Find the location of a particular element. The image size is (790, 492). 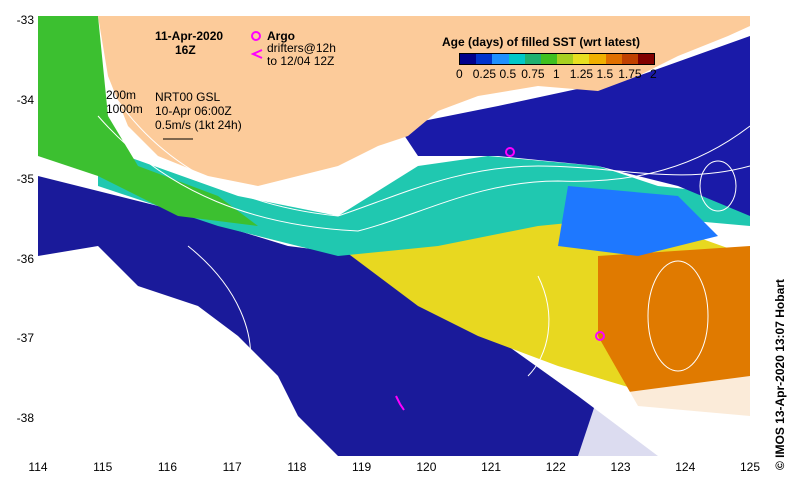

latitude-tick-label: -35 is located at coordinates (25, 179).